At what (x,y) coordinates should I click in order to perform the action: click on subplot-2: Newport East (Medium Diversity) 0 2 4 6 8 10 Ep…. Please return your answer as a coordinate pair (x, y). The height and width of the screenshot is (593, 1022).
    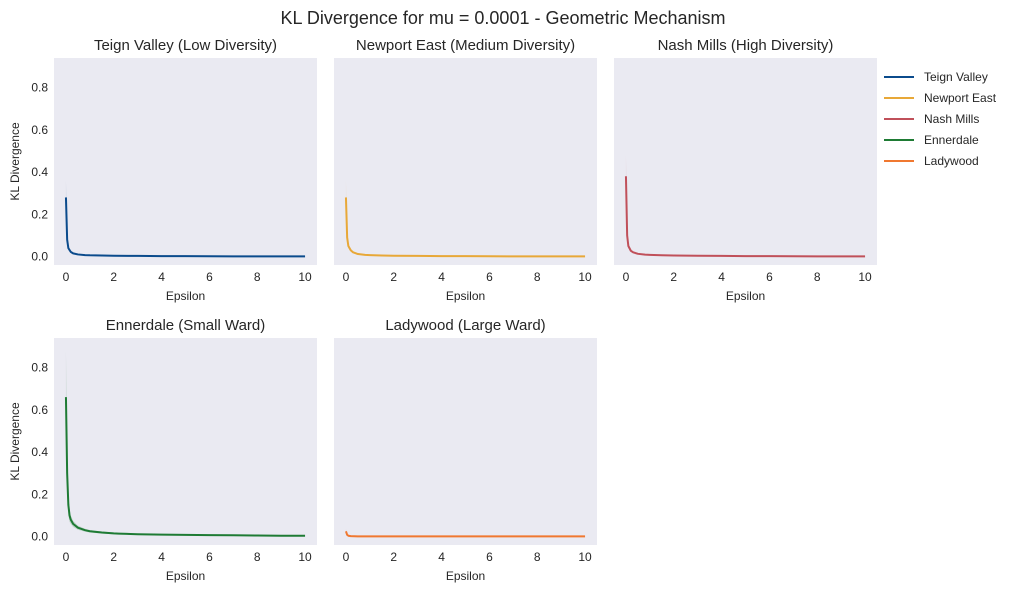
    Looking at the image, I should click on (465, 170).